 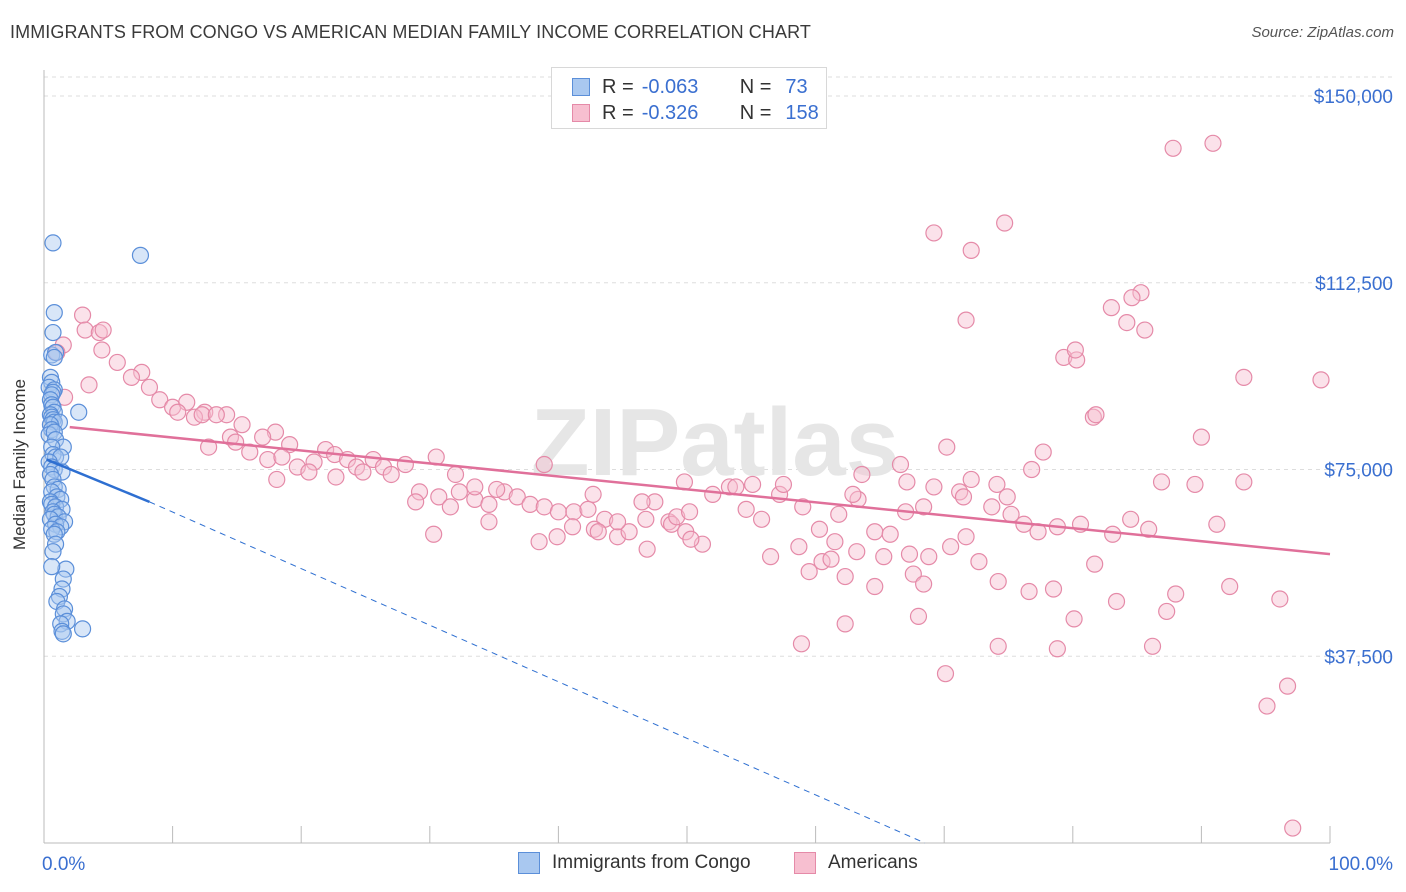 I want to click on y-tick-label: $112,500, so click(x=1354, y=284).